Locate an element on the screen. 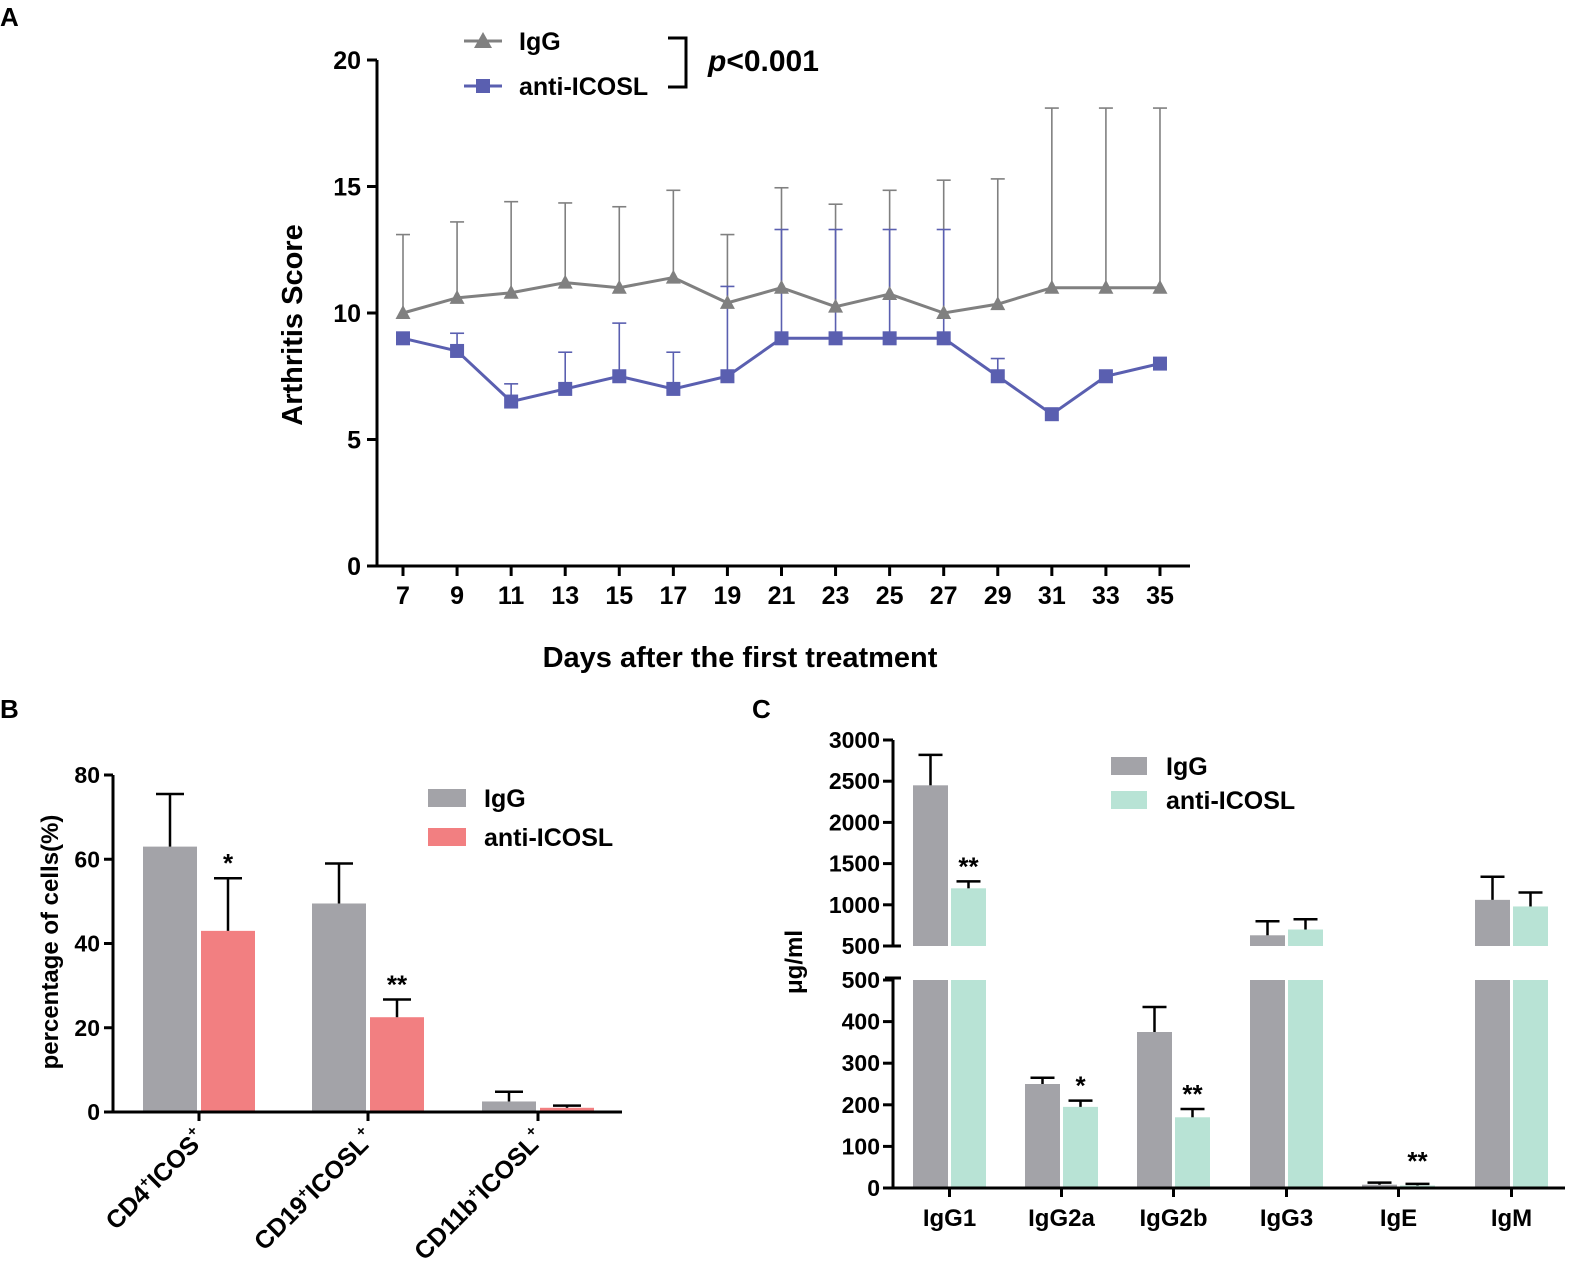  panel-c-y-ticks: 0 100 200 300 400 500 500 1000 1500 2000 2500 3000 is located at coordinates (861, 964).